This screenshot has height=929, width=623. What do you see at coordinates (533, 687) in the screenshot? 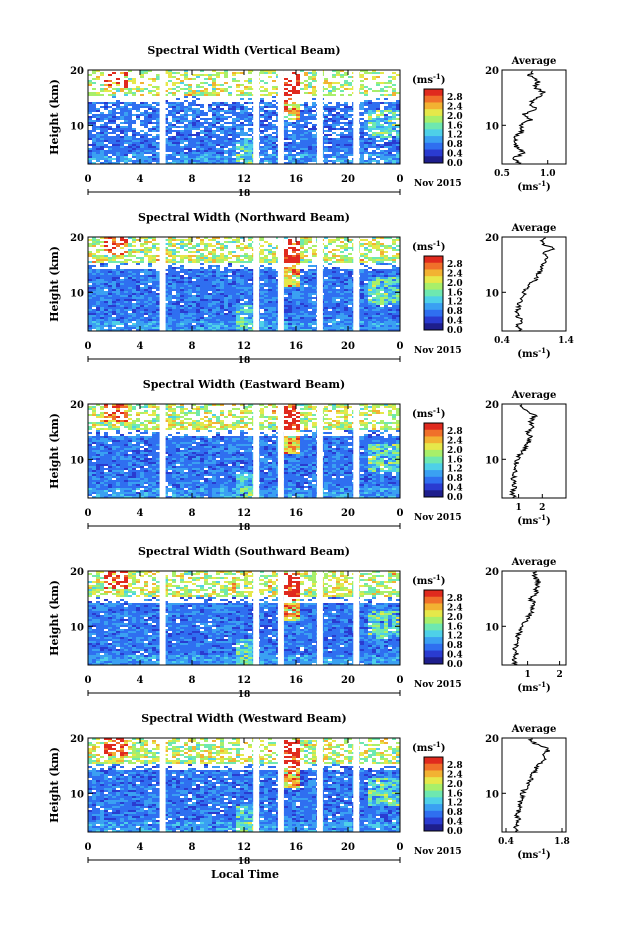
I see `average-xlabel: (ms-1)` at bounding box center [533, 687].